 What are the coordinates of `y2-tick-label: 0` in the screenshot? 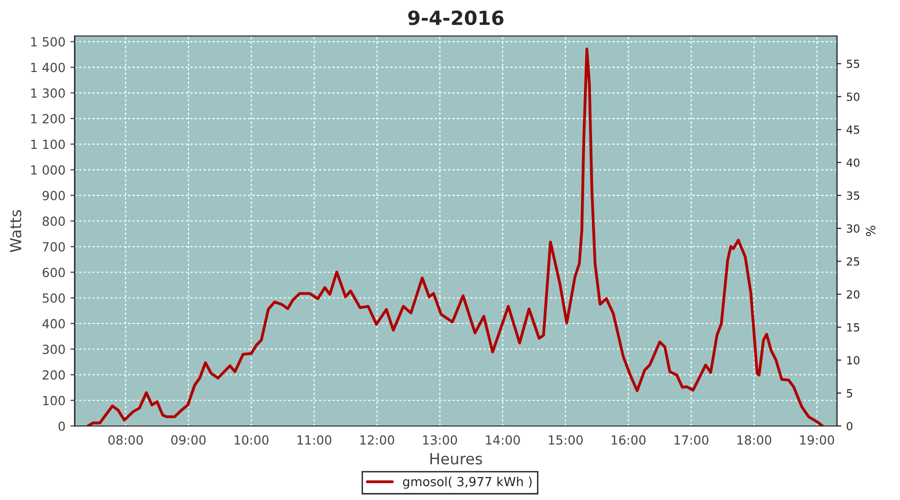 It's located at (849, 426).